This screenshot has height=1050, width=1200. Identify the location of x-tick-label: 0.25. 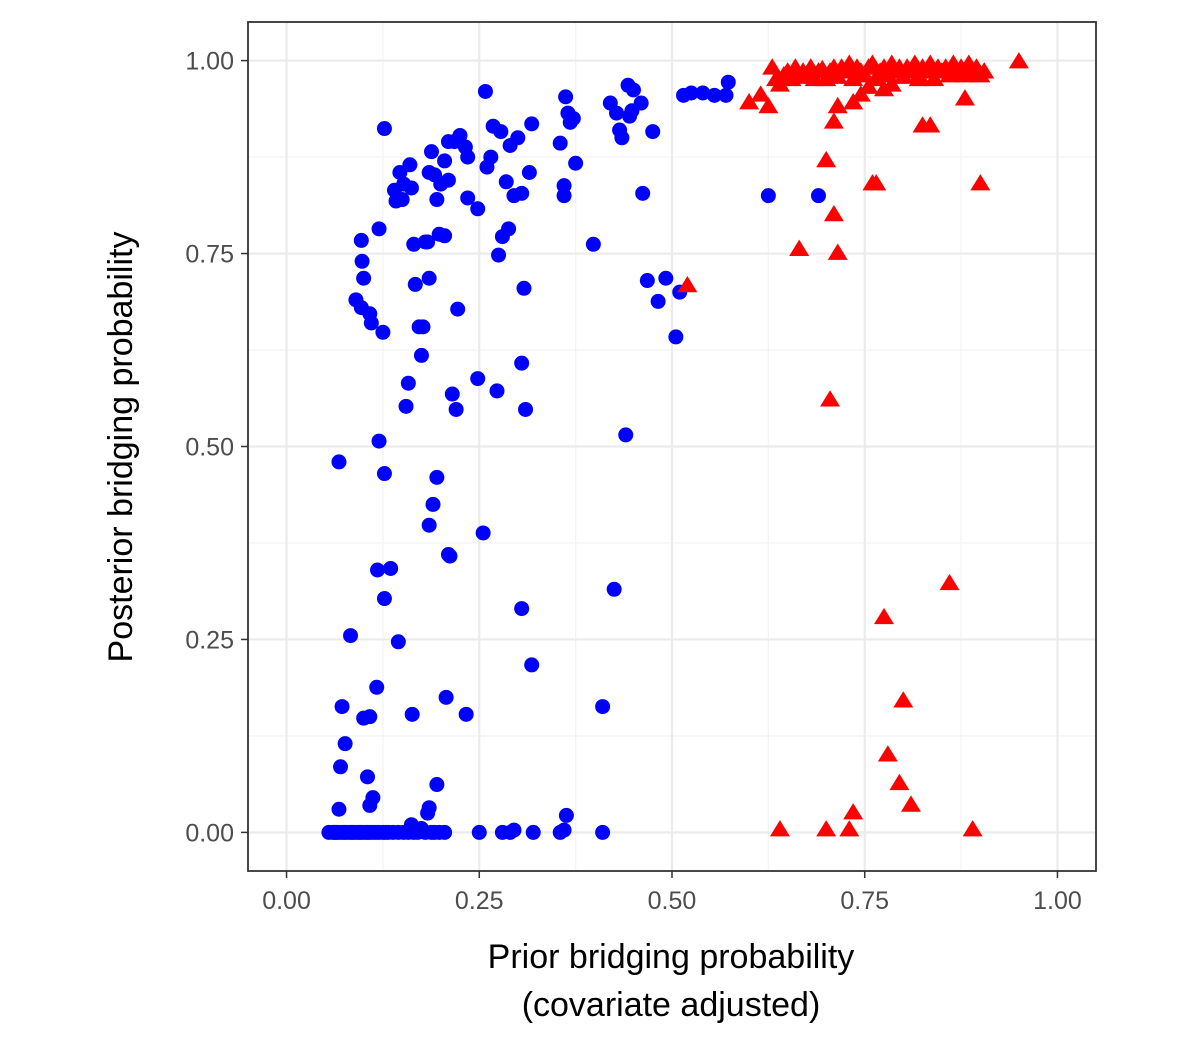
(479, 901).